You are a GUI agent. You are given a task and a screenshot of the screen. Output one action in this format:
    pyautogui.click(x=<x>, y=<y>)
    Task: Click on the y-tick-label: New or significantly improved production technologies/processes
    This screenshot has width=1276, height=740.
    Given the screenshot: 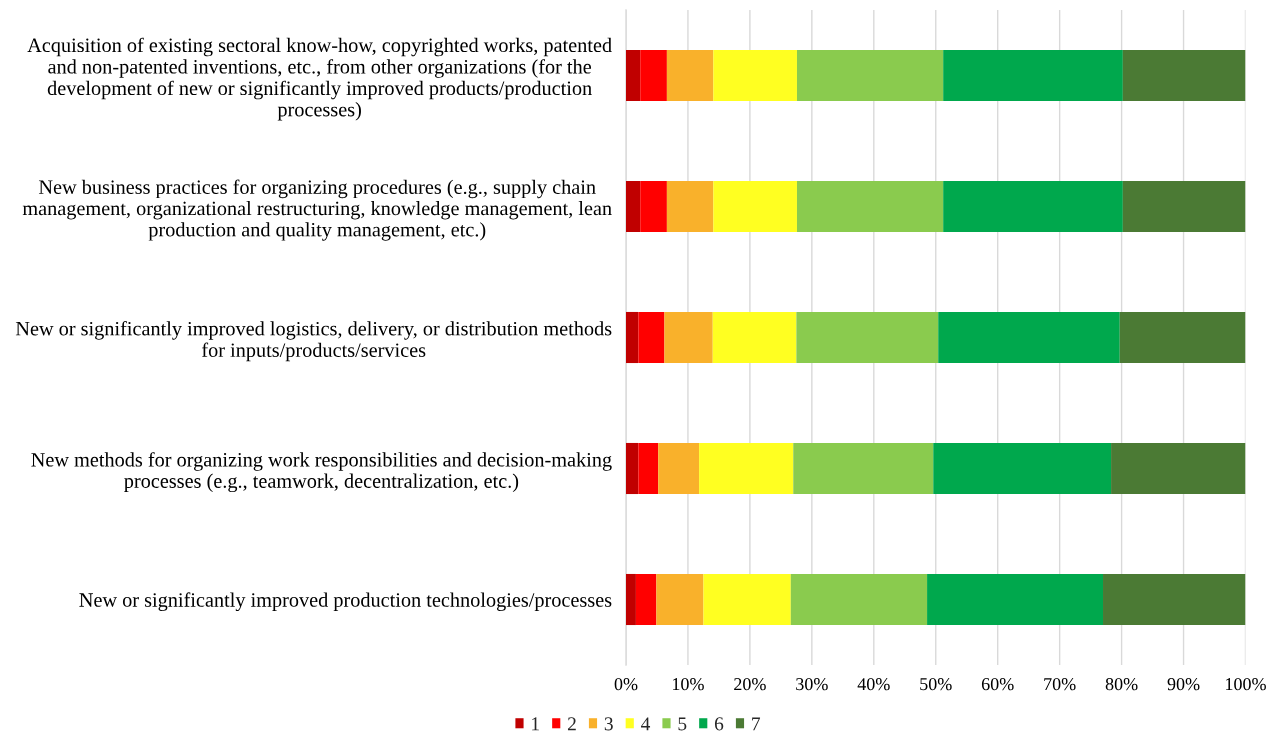 What is the action you would take?
    pyautogui.click(x=345, y=602)
    